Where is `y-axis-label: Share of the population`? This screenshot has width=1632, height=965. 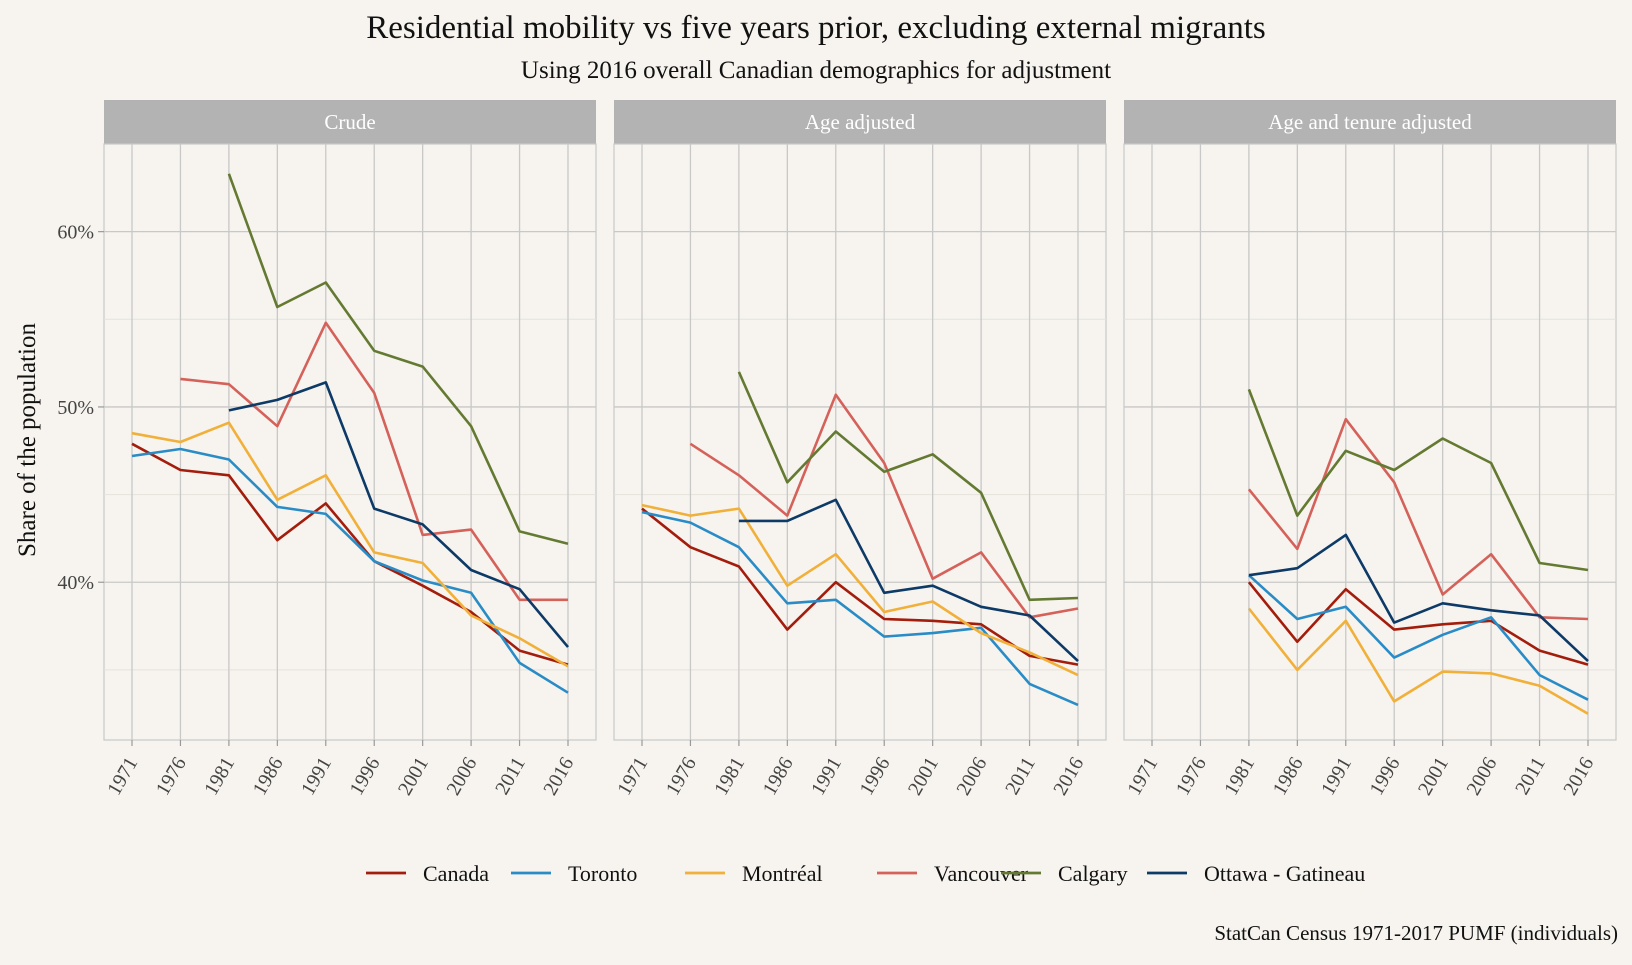 y-axis-label: Share of the population is located at coordinates (27, 440).